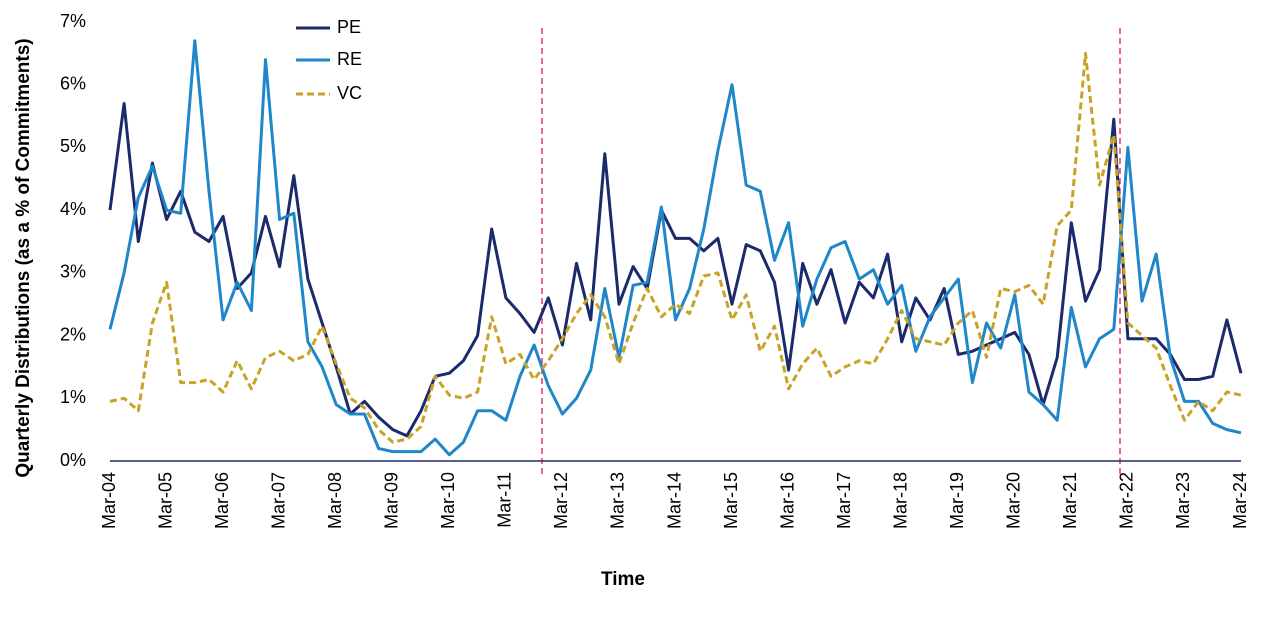  What do you see at coordinates (505, 500) in the screenshot?
I see `x-tick-label: Mar-11` at bounding box center [505, 500].